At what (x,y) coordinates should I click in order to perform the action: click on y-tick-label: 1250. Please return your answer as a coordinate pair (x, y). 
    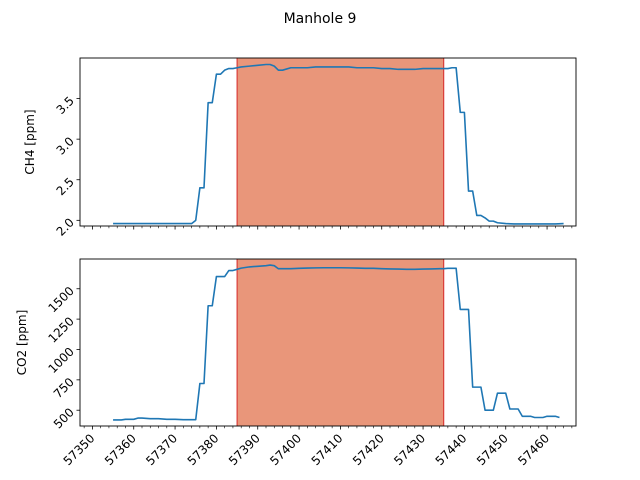
    Looking at the image, I should click on (60, 329).